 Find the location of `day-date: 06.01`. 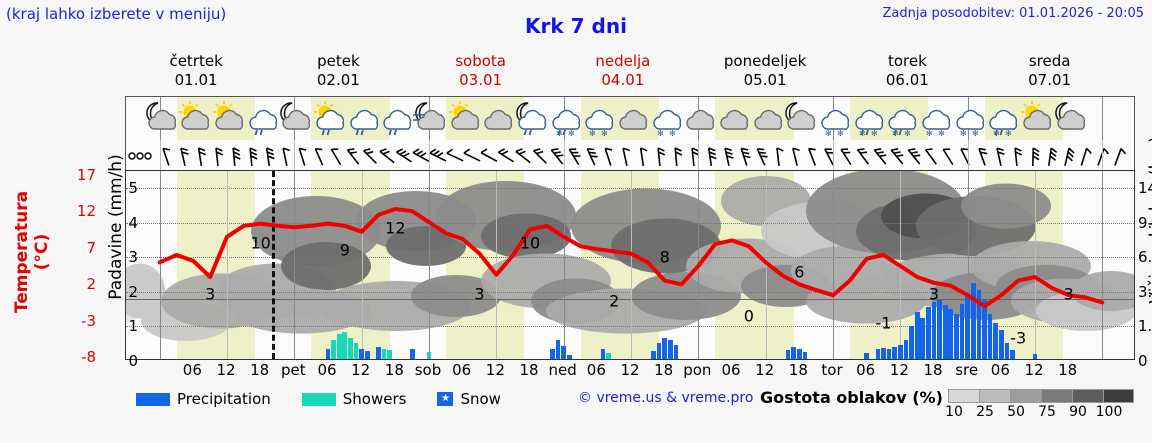

day-date: 06.01 is located at coordinates (907, 80).